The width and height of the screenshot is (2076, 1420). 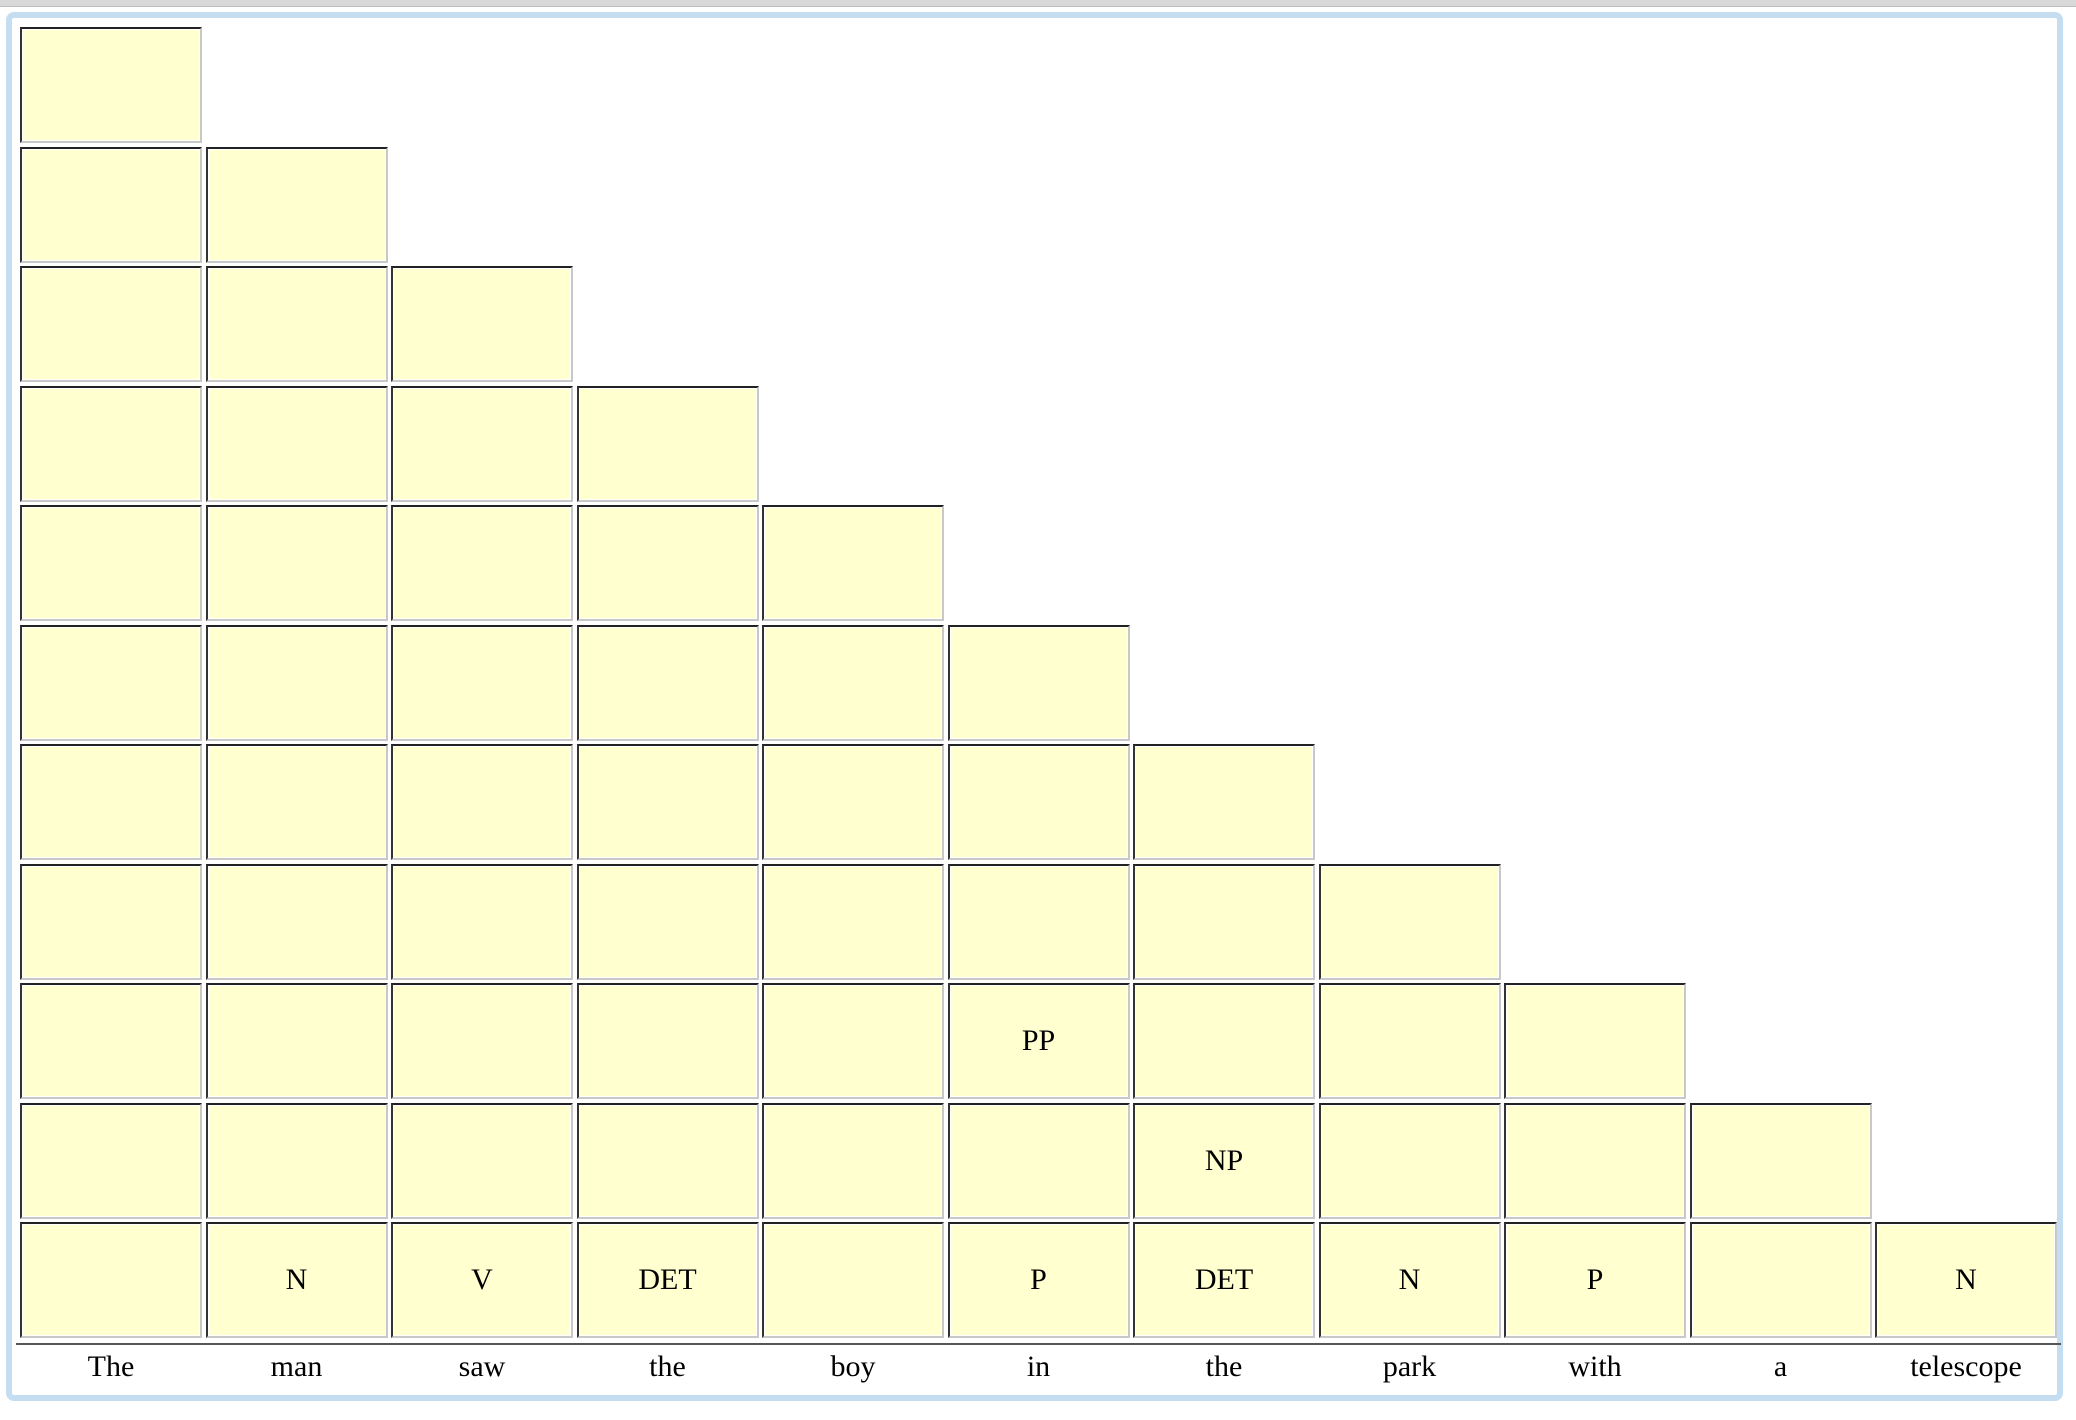 What do you see at coordinates (1409, 1366) in the screenshot?
I see `word-7: park` at bounding box center [1409, 1366].